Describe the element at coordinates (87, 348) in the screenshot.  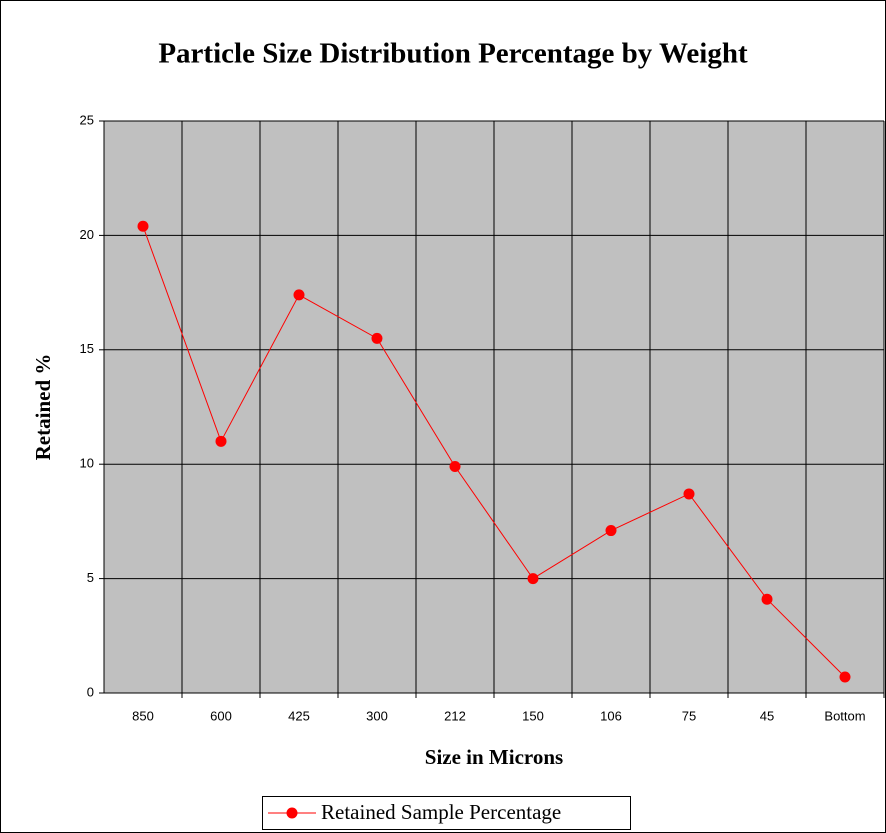
I see `y-tick-label: 15` at that location.